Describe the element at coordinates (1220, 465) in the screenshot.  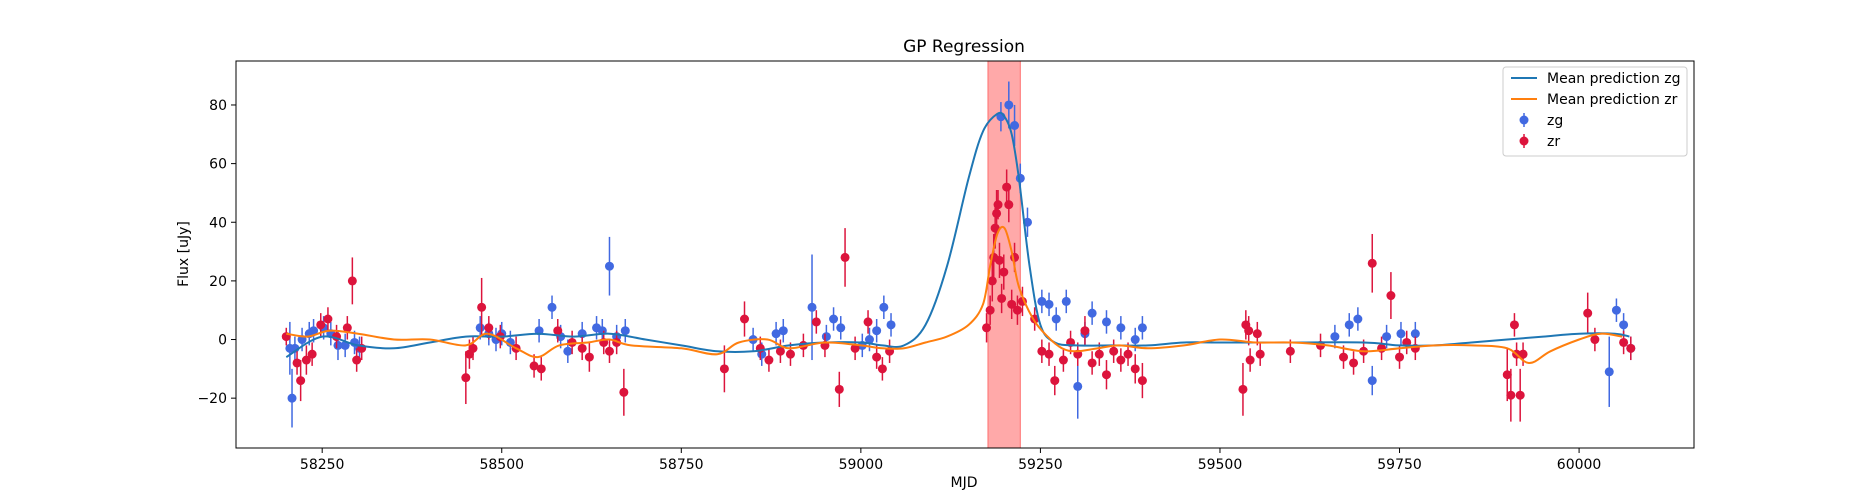
I see `x-tick-label-59500: 59500` at that location.